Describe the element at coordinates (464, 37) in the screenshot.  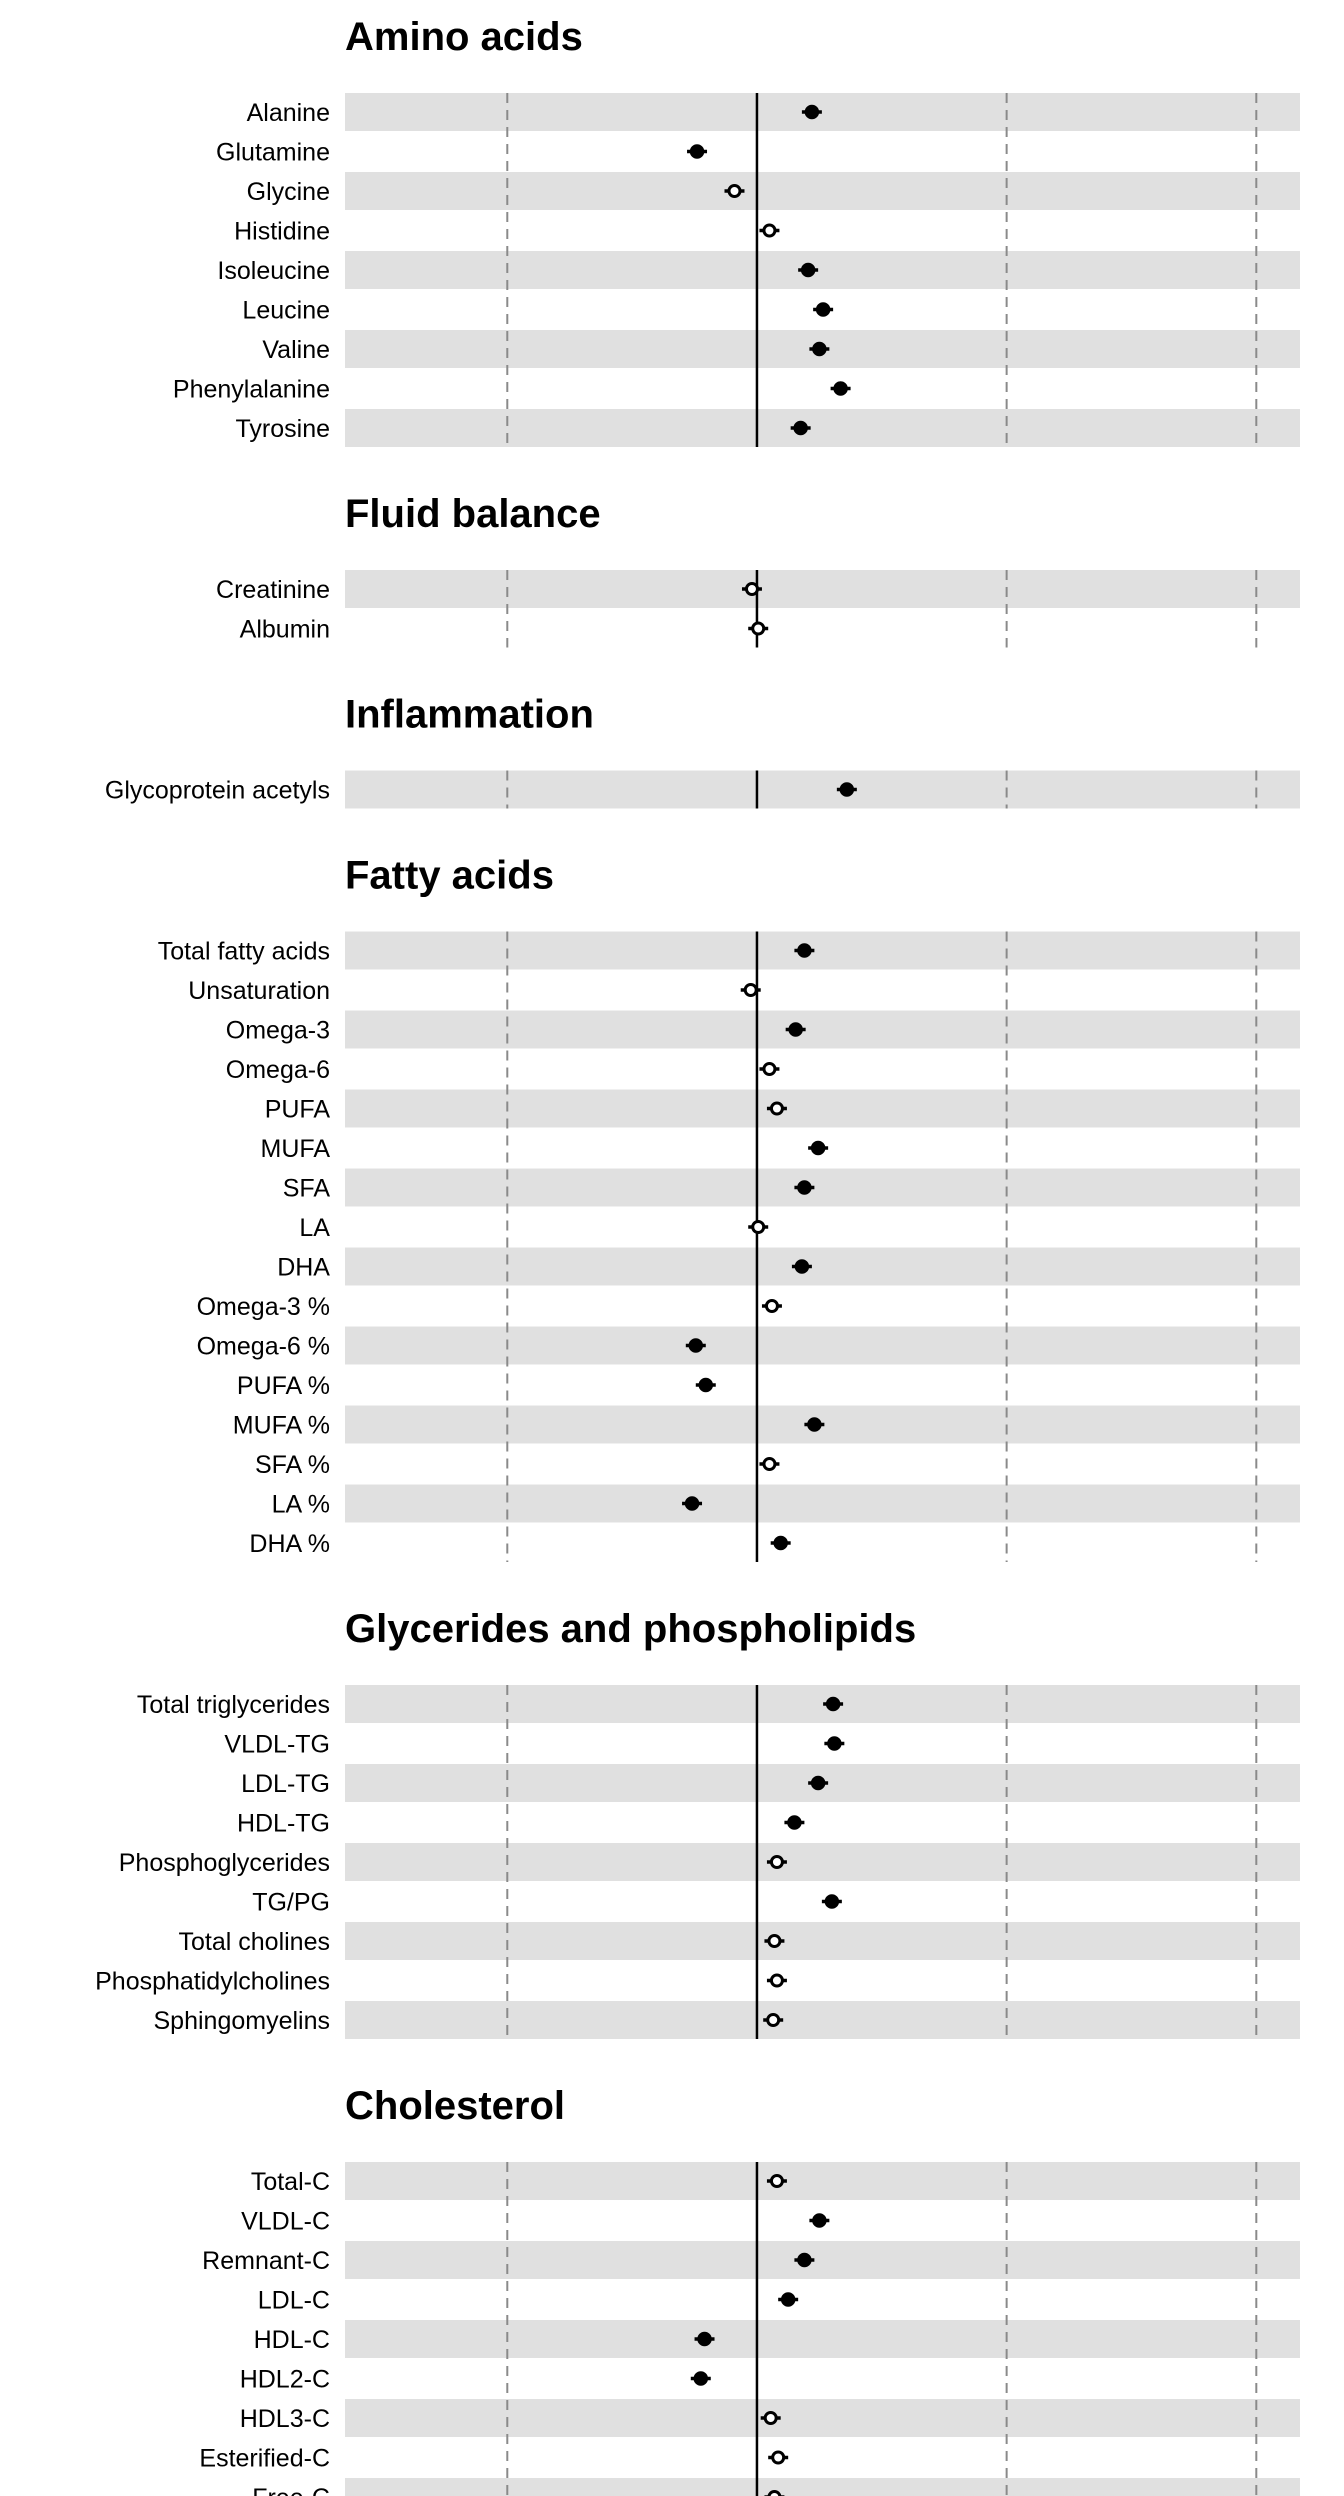
I see `section-title-0: Amino acids` at that location.